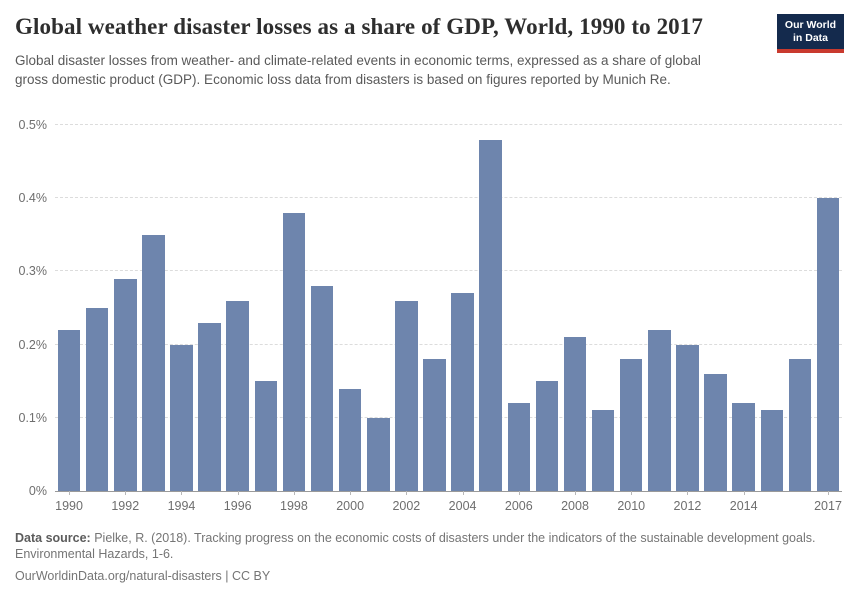  I want to click on bar-column-1999, so click(322, 308).